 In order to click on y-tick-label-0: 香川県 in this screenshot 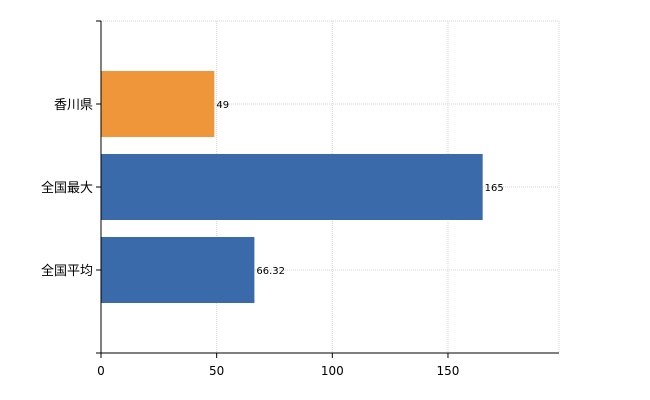, I will do `click(73, 105)`.